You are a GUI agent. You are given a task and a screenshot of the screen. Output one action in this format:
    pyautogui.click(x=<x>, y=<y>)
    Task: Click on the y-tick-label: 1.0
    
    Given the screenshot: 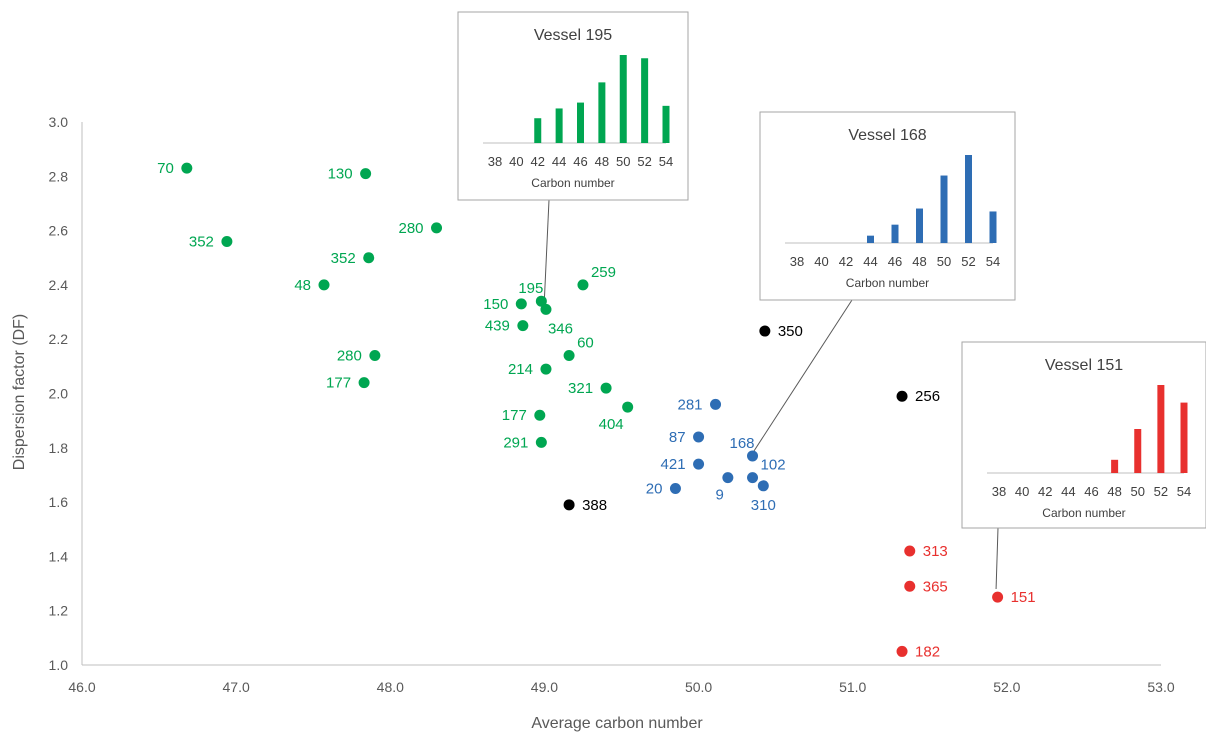 What is the action you would take?
    pyautogui.click(x=59, y=665)
    